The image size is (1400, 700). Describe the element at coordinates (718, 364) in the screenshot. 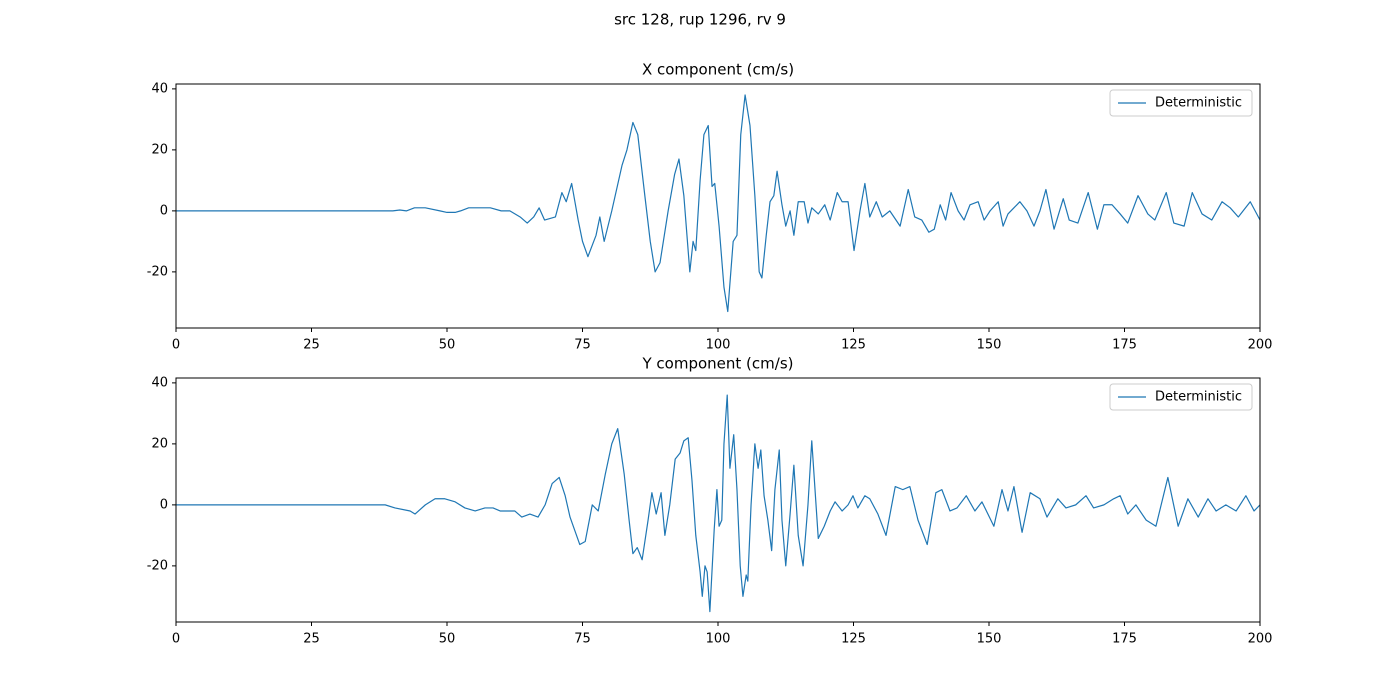

I see `subplot-title: Y component (cm/s)` at that location.